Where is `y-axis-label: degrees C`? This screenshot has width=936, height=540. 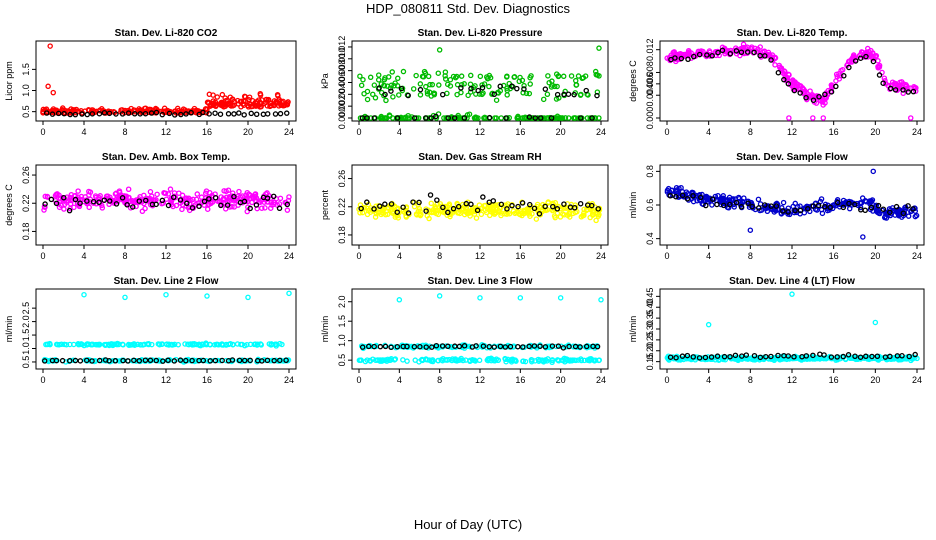 y-axis-label: degrees C is located at coordinates (633, 81).